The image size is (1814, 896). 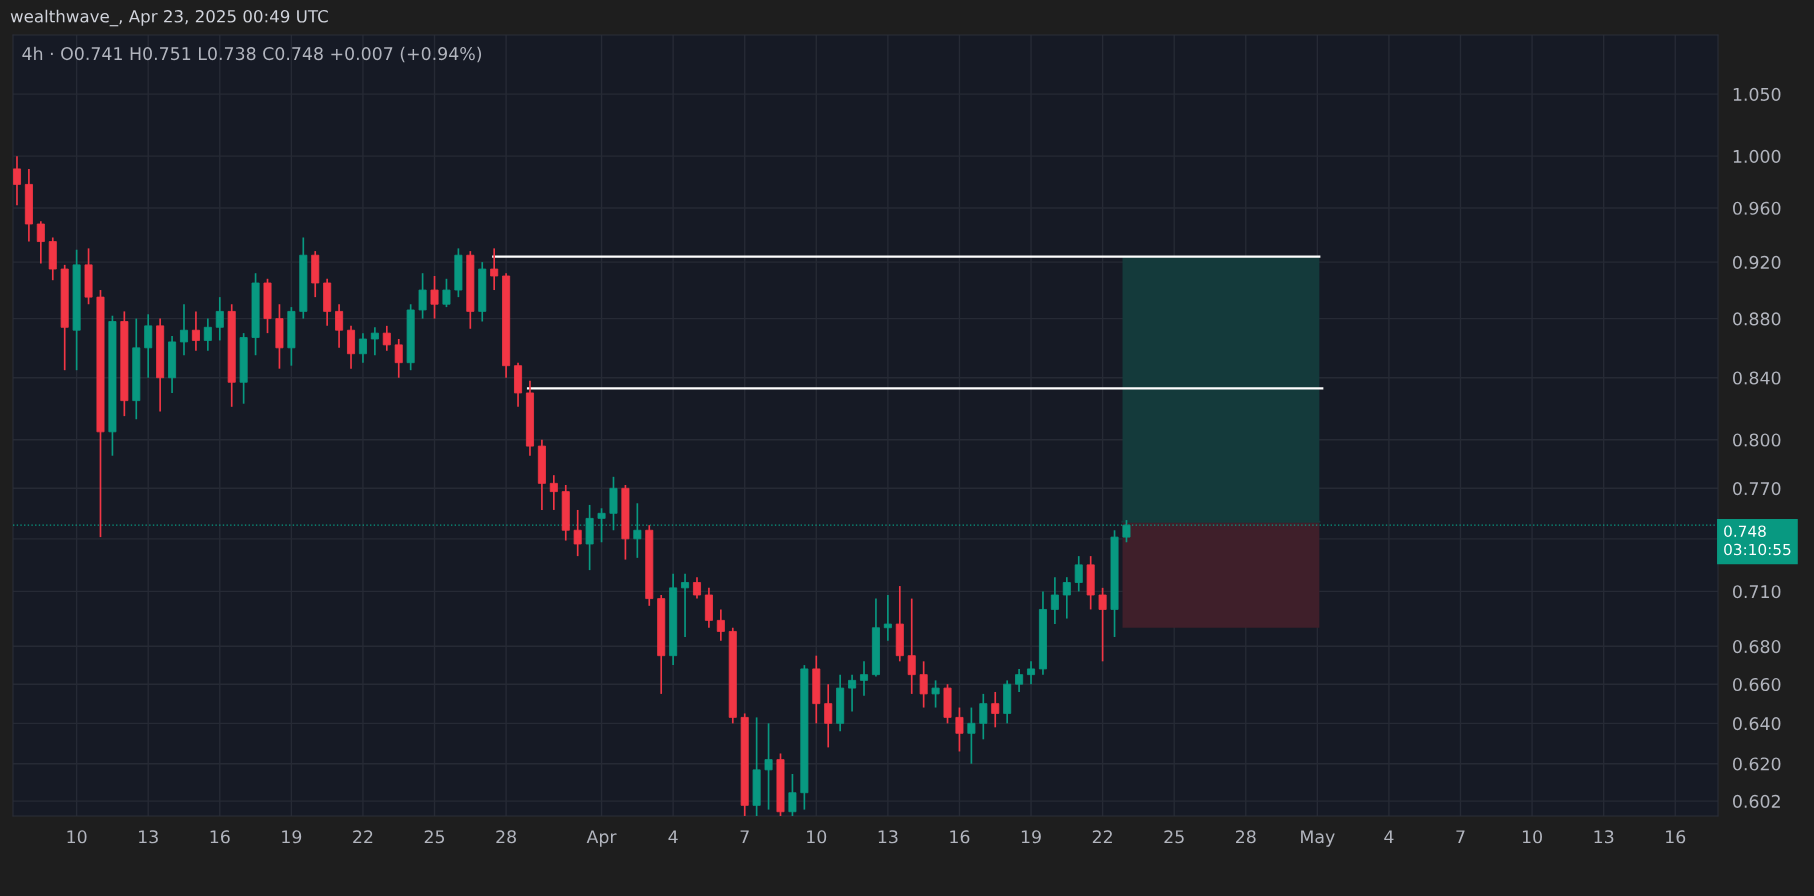 I want to click on text: 4h · O0.741 H0.751 L0.738 C0.748 +0.007 (+0.94%), so click(x=252, y=54).